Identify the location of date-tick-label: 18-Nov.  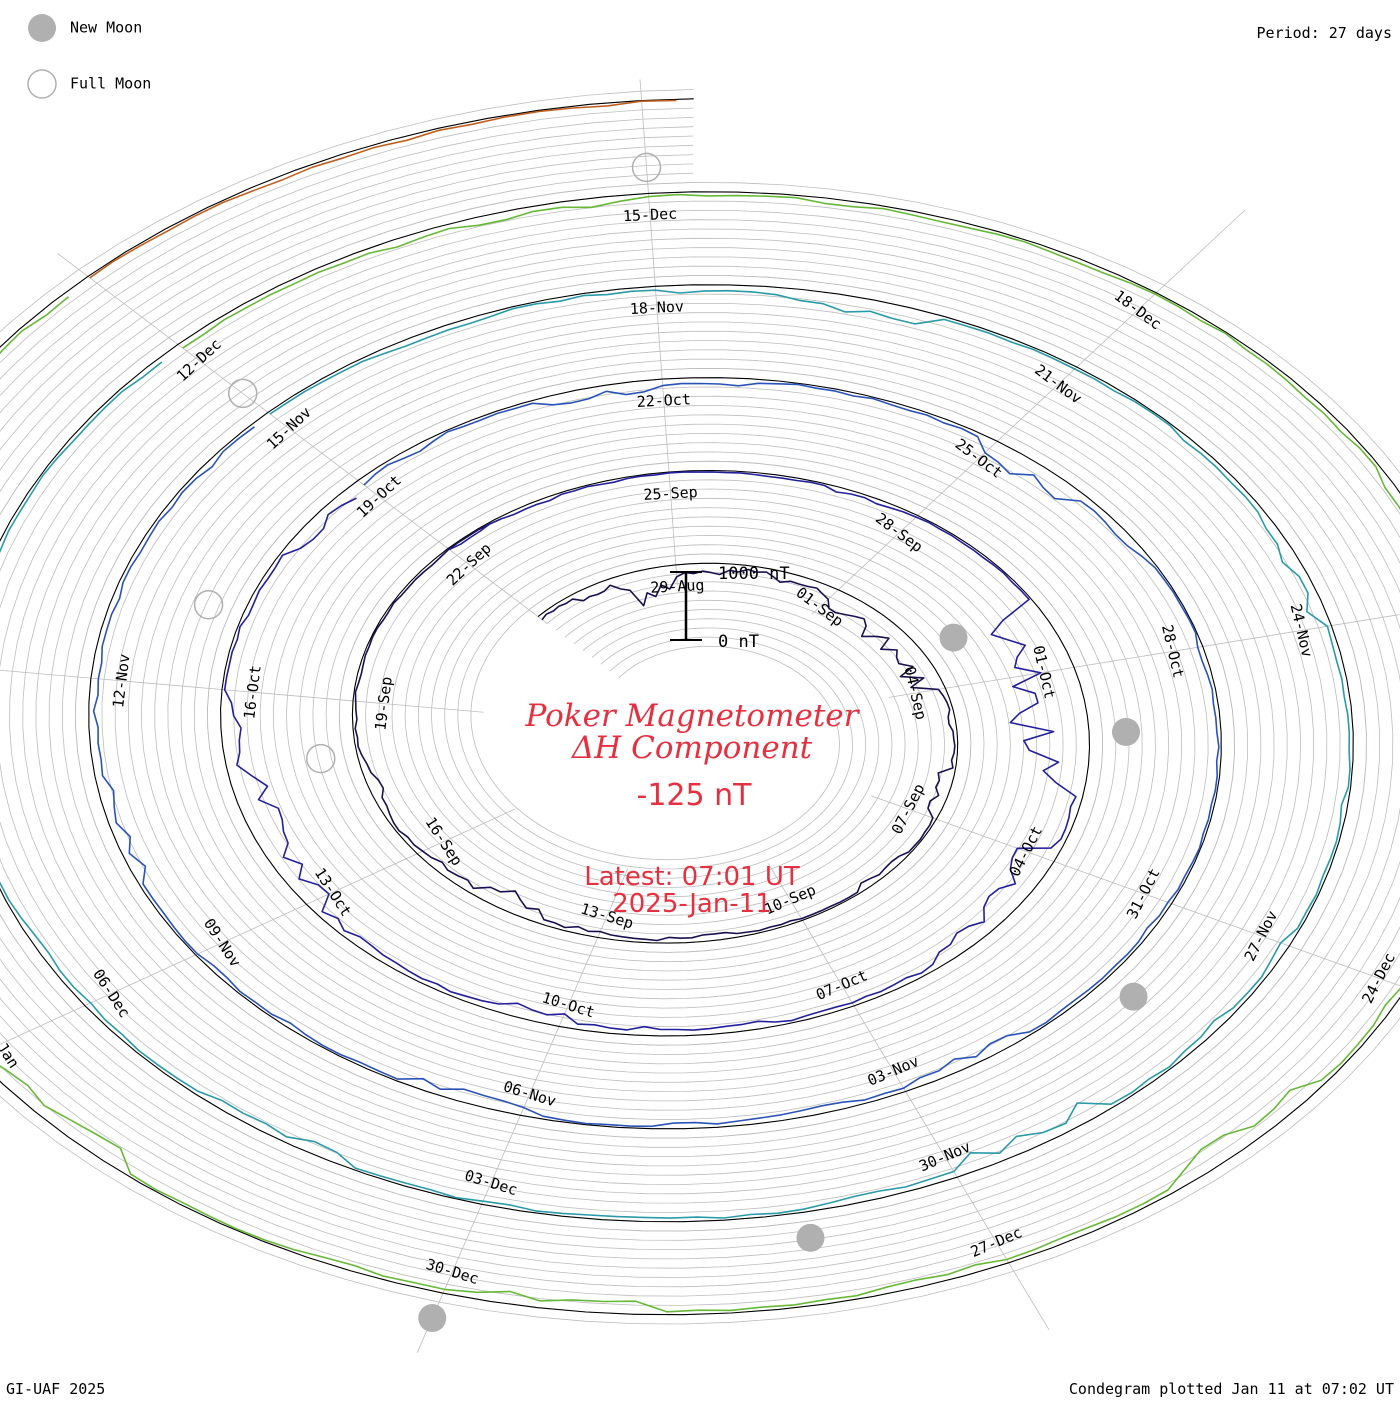
(656, 307).